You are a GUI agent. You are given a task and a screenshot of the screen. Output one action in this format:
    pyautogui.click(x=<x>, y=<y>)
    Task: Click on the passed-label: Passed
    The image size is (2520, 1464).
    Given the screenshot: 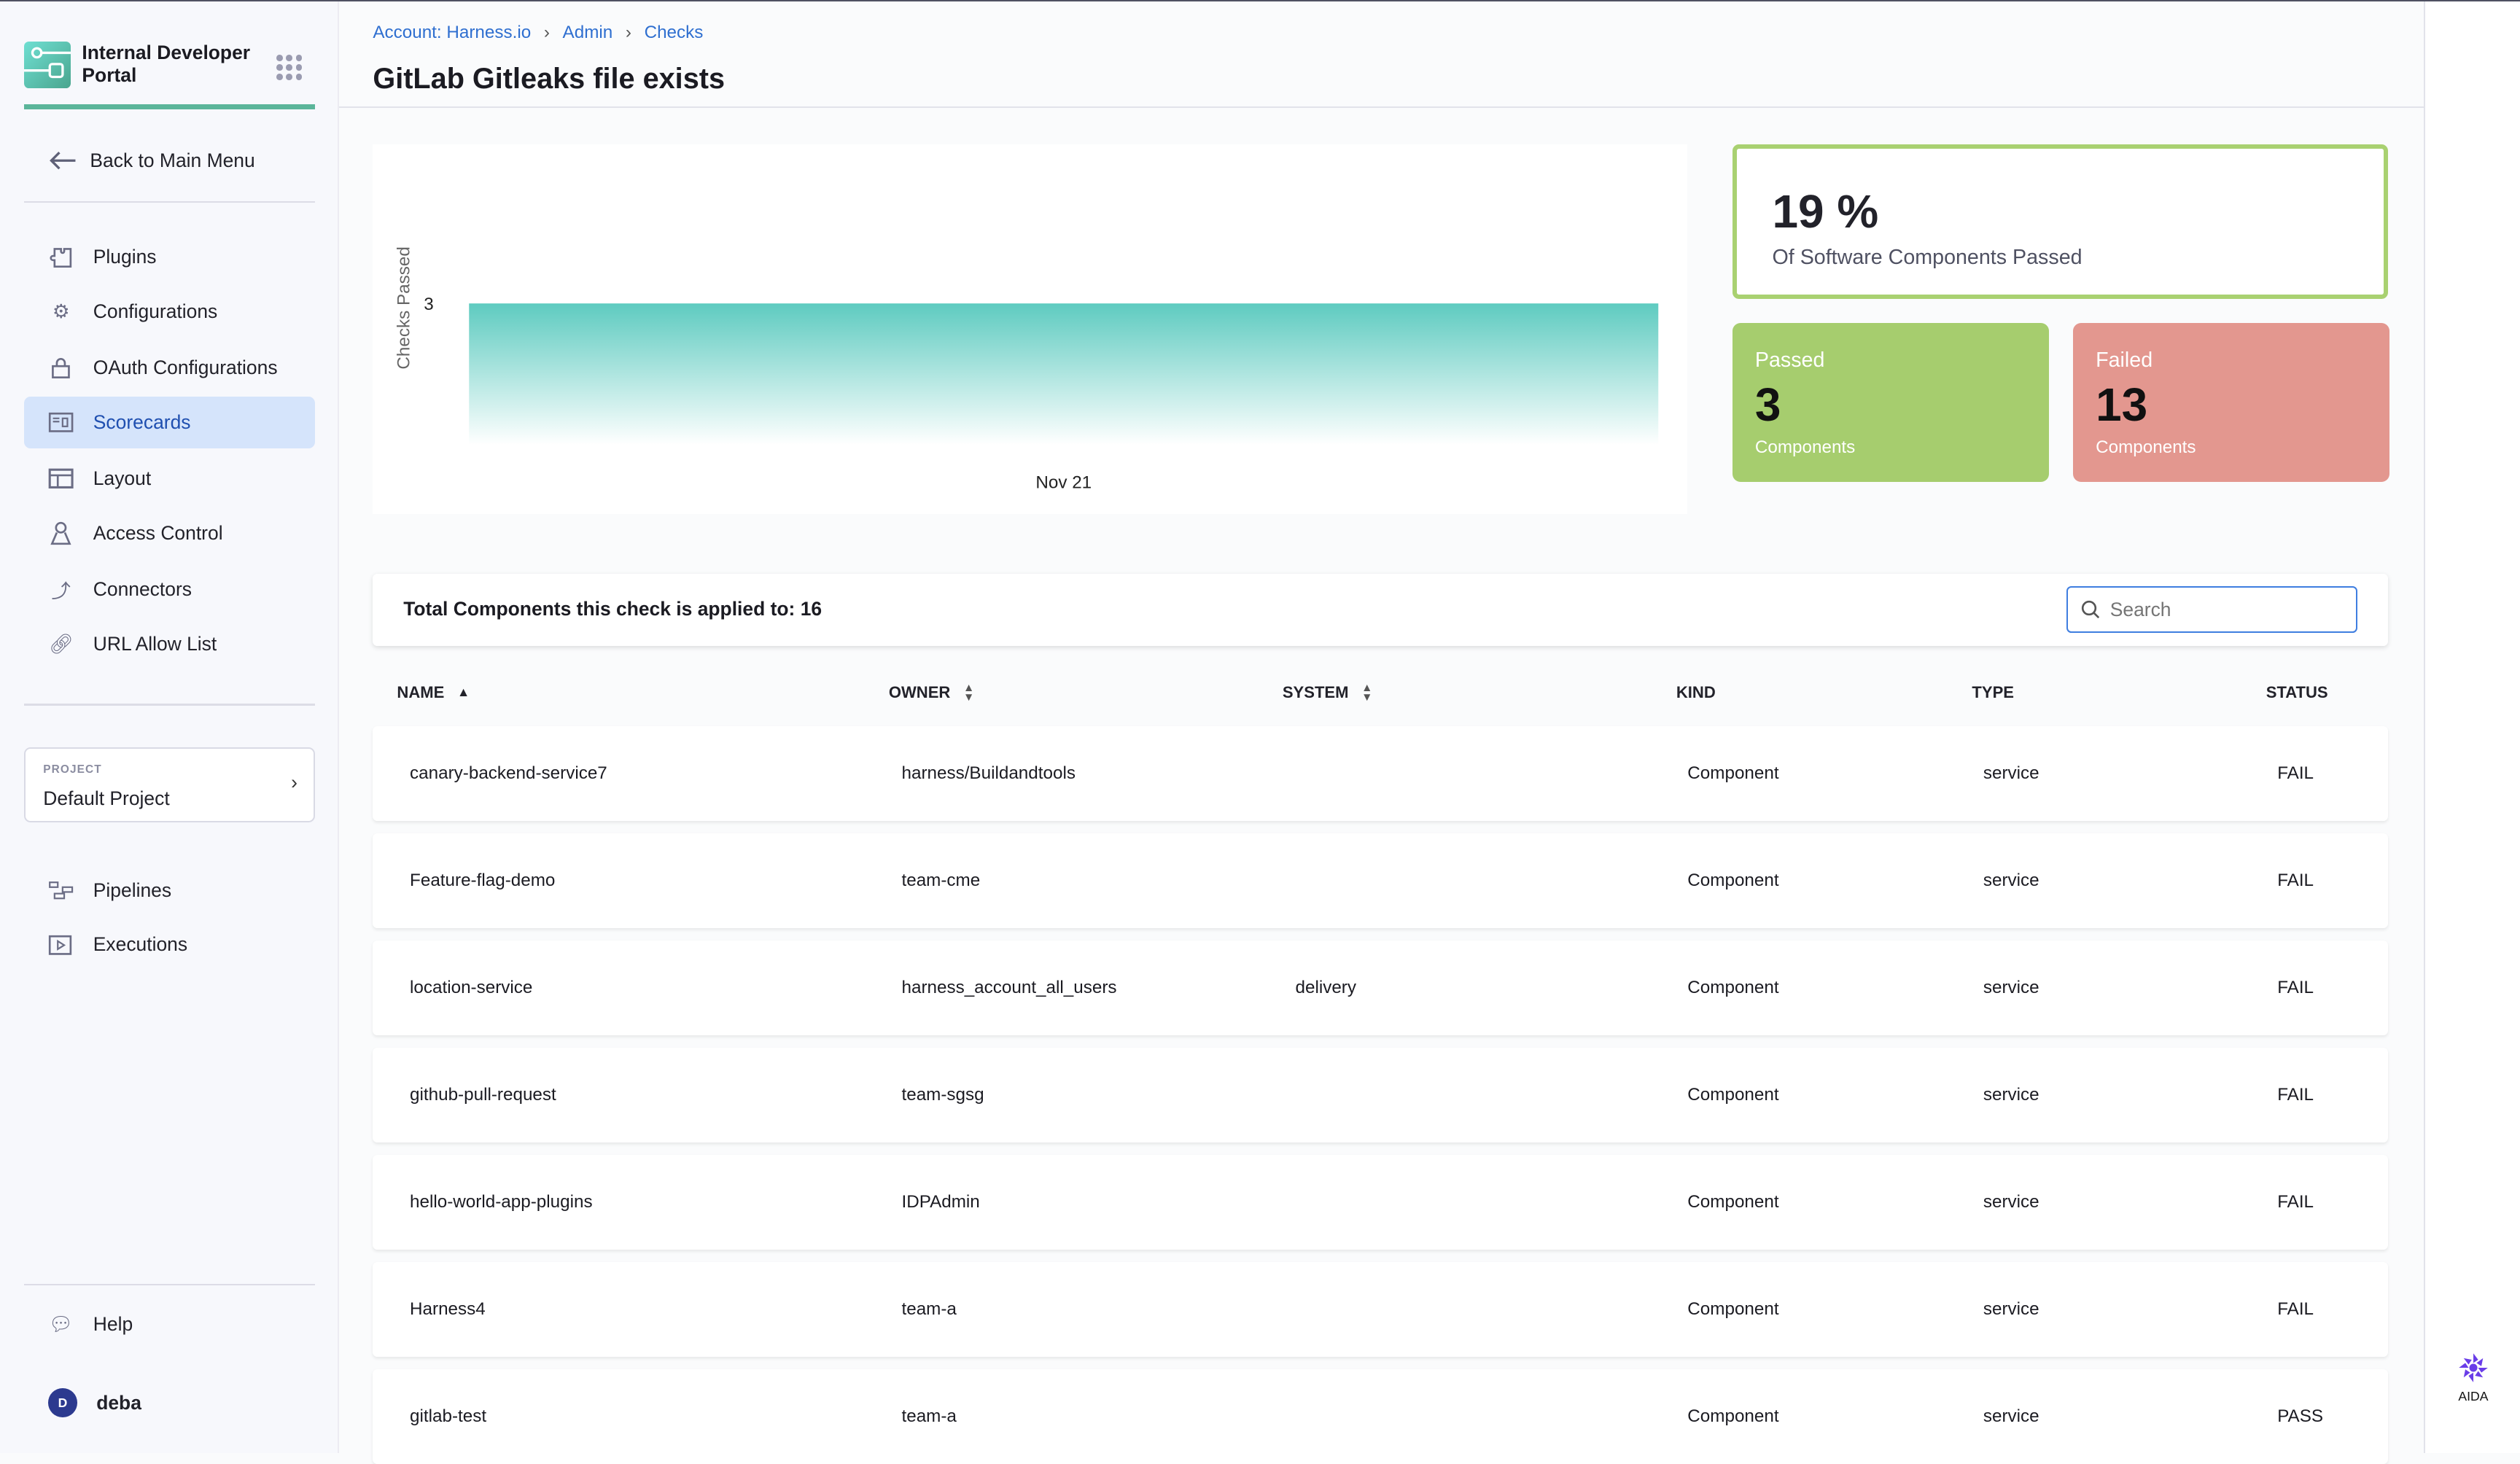 What is the action you would take?
    pyautogui.click(x=1789, y=361)
    